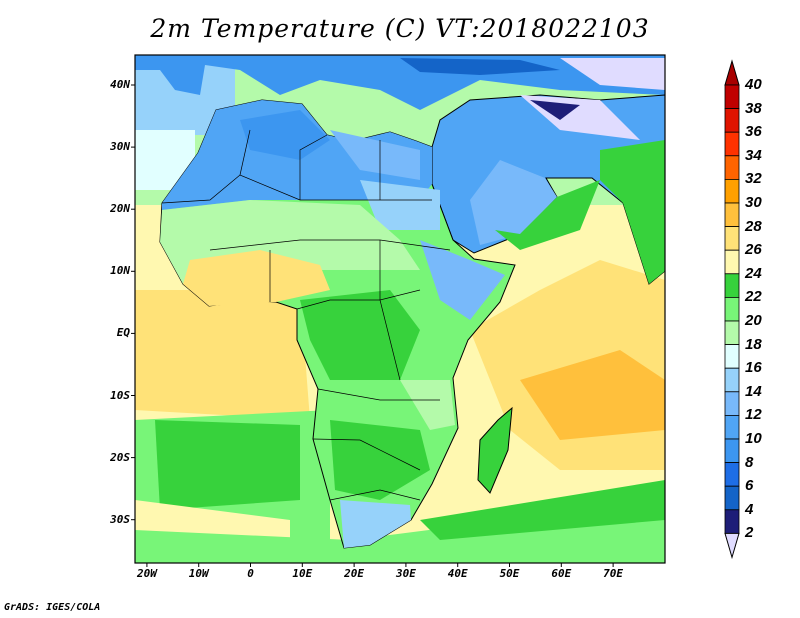  Describe the element at coordinates (753, 344) in the screenshot. I see `colorbar-label: 18` at that location.